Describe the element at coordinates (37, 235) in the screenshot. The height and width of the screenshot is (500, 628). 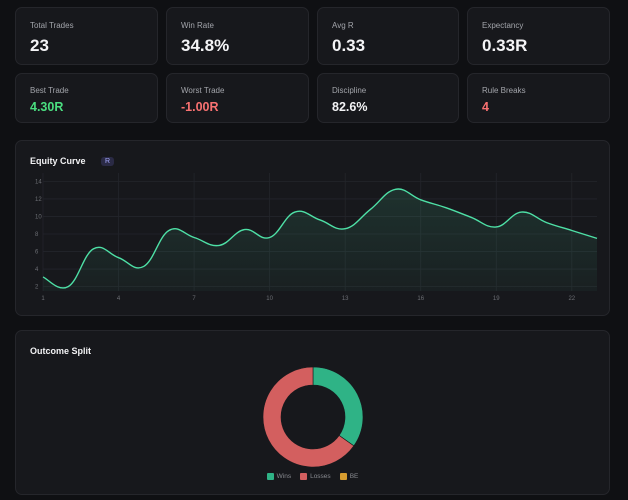
I see `y-tick-label: 8` at that location.